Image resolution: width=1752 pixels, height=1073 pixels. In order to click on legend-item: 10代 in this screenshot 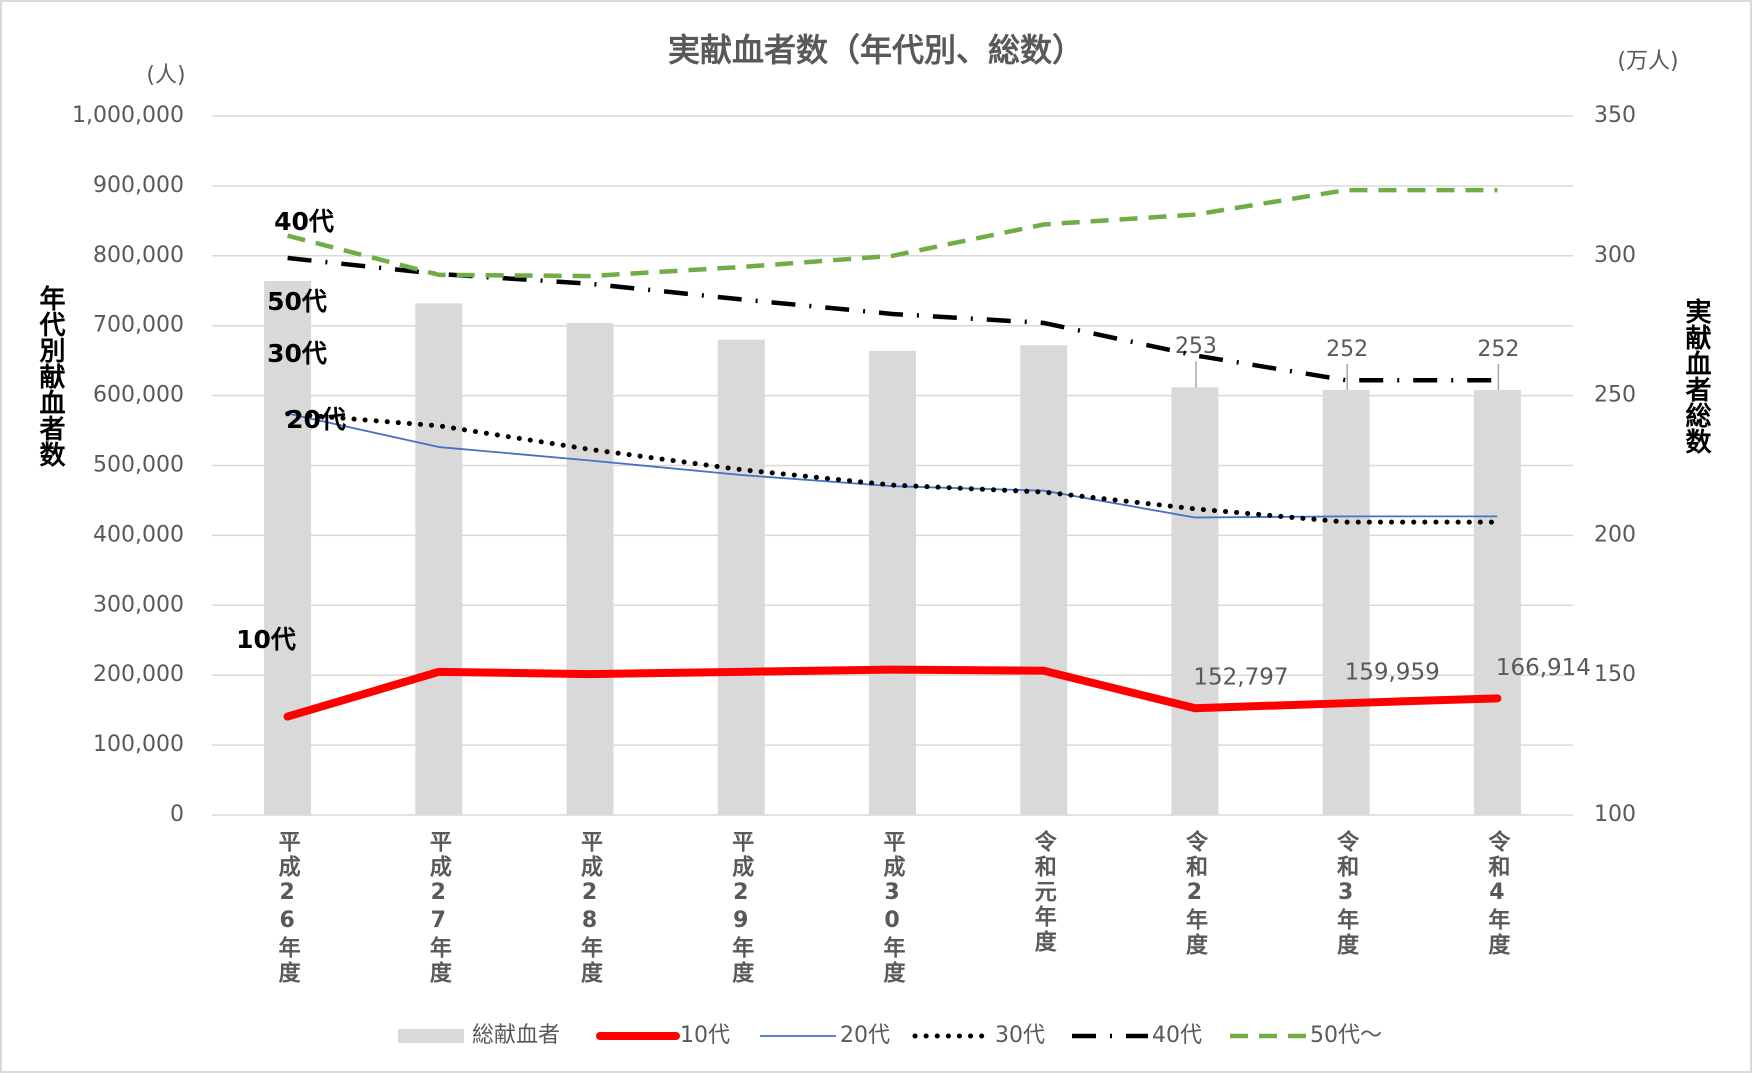, I will do `click(663, 1035)`.